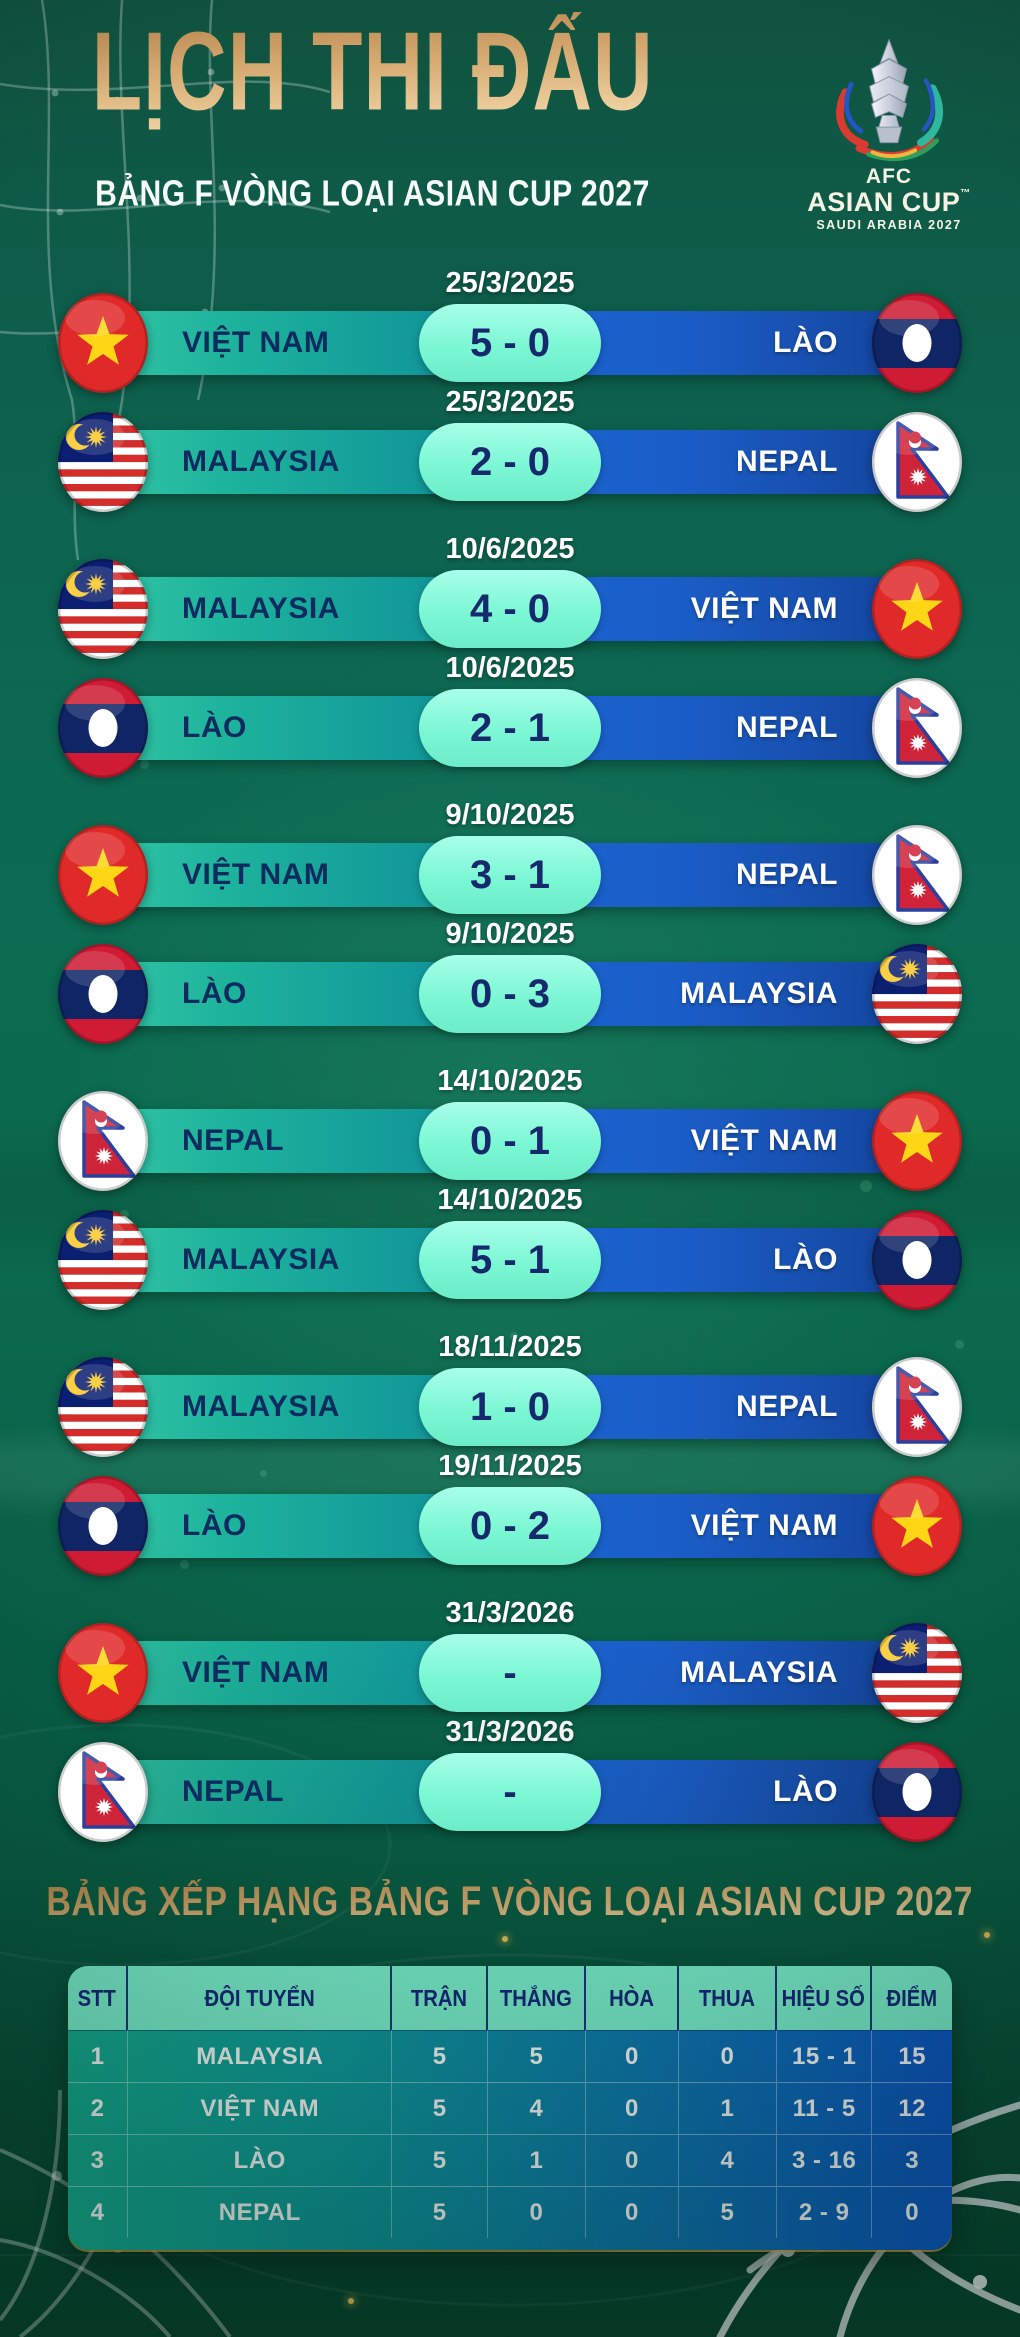 This screenshot has width=1020, height=2337. What do you see at coordinates (889, 133) in the screenshot?
I see `afc-asian-cup-logo: AFC ASIAN CUP™ SAUDI ARABIA 2027` at bounding box center [889, 133].